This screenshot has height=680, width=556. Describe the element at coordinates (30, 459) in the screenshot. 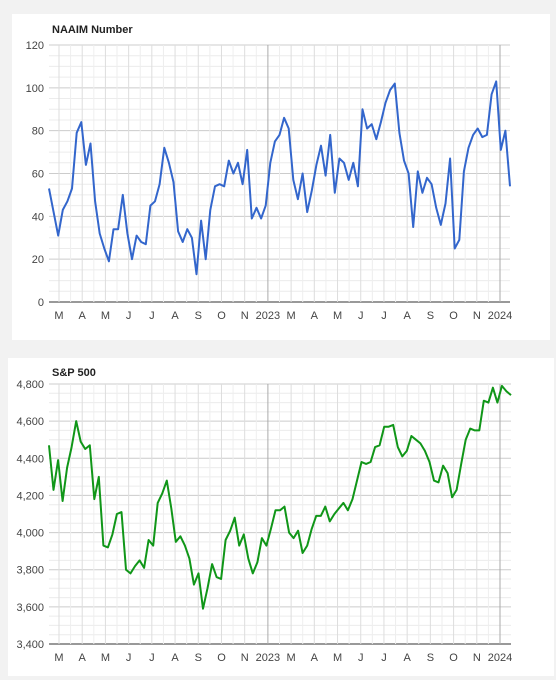

I see `y-tick-label: 4,400` at that location.